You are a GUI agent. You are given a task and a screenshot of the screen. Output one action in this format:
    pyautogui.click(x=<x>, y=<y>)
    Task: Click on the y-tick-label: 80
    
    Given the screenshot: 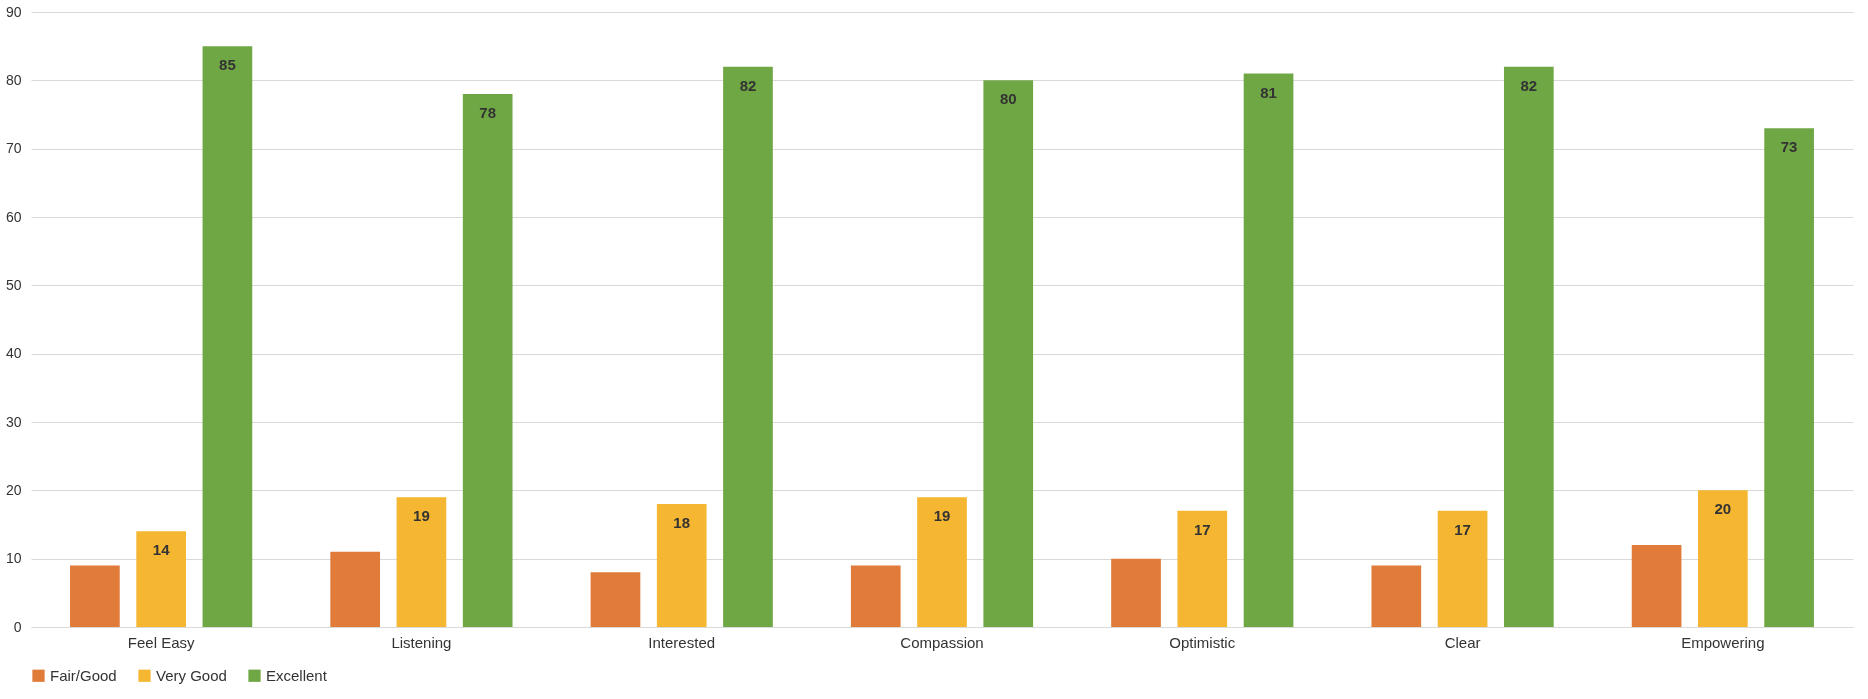 What is the action you would take?
    pyautogui.click(x=13, y=79)
    